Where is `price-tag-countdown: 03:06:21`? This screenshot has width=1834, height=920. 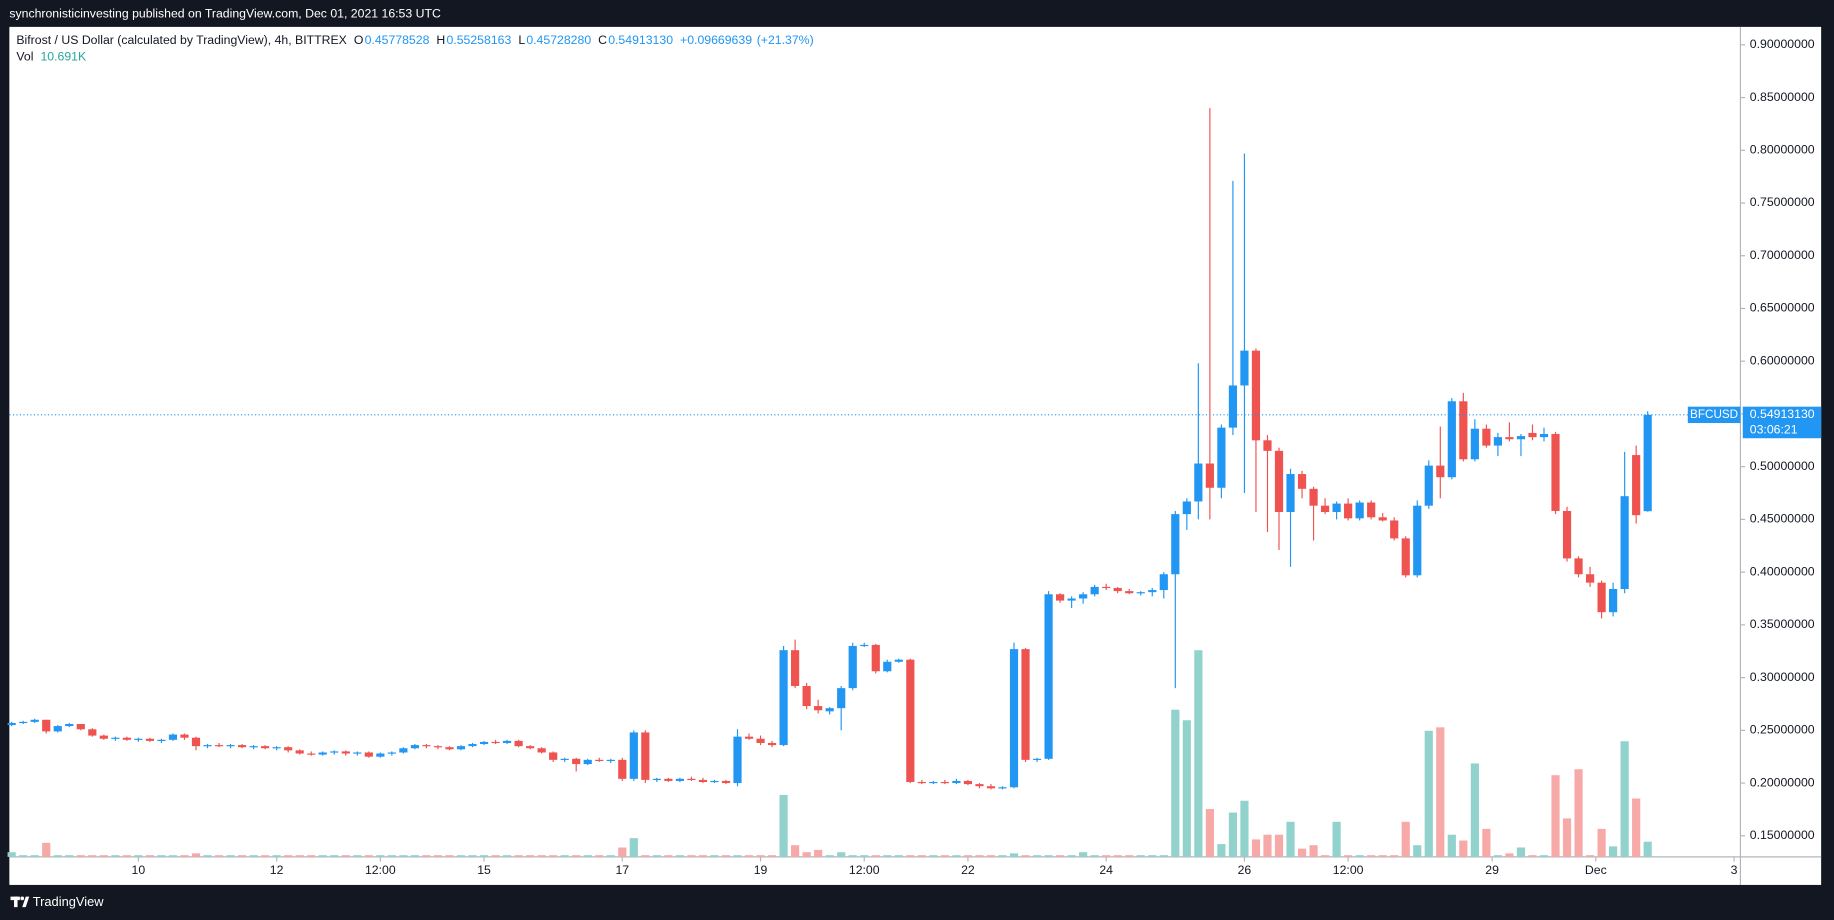
price-tag-countdown: 03:06:21 is located at coordinates (1774, 429).